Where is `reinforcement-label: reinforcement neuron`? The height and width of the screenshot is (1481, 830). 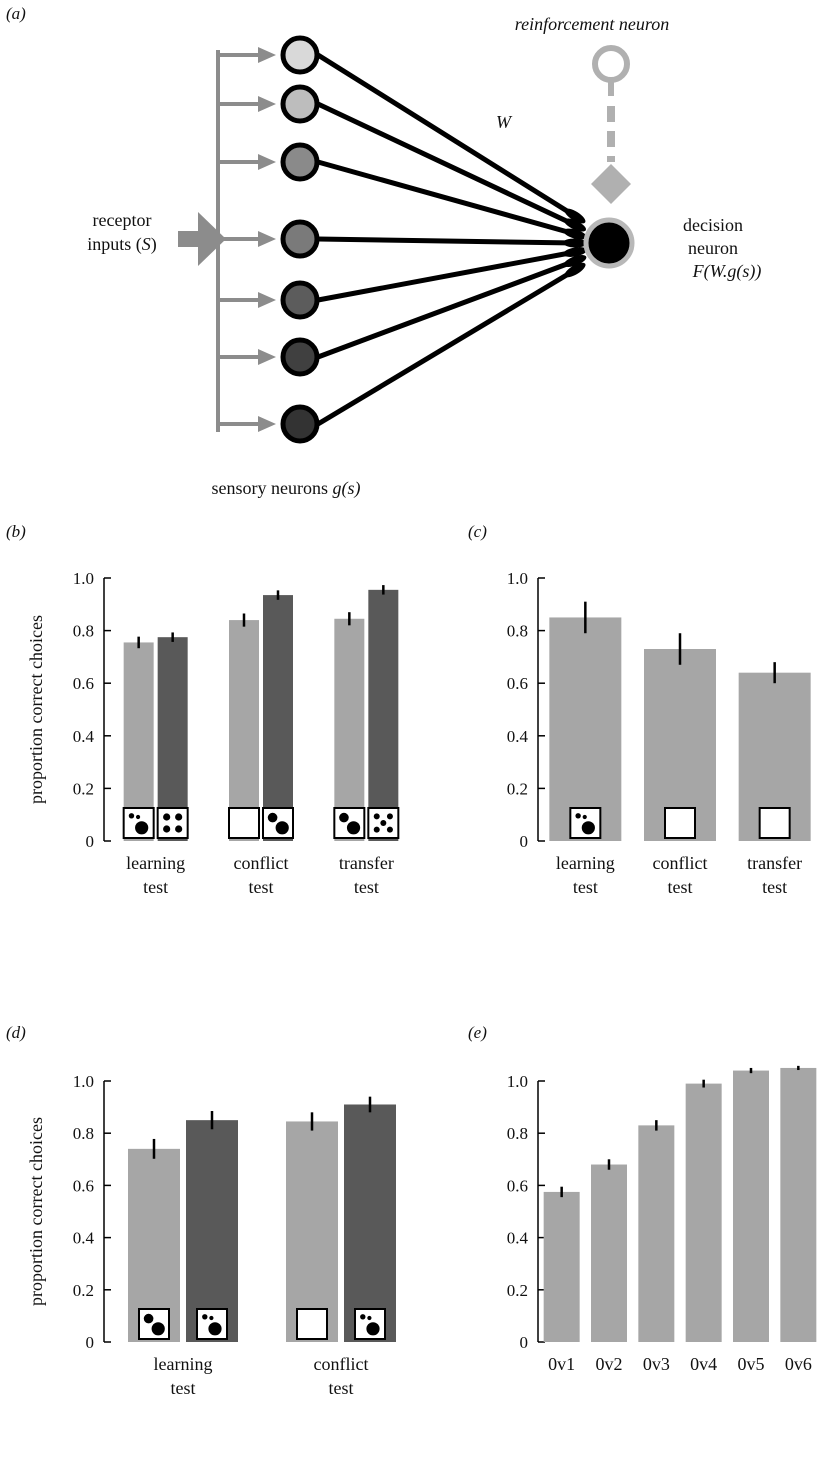
reinforcement-label: reinforcement neuron is located at coordinates (592, 24).